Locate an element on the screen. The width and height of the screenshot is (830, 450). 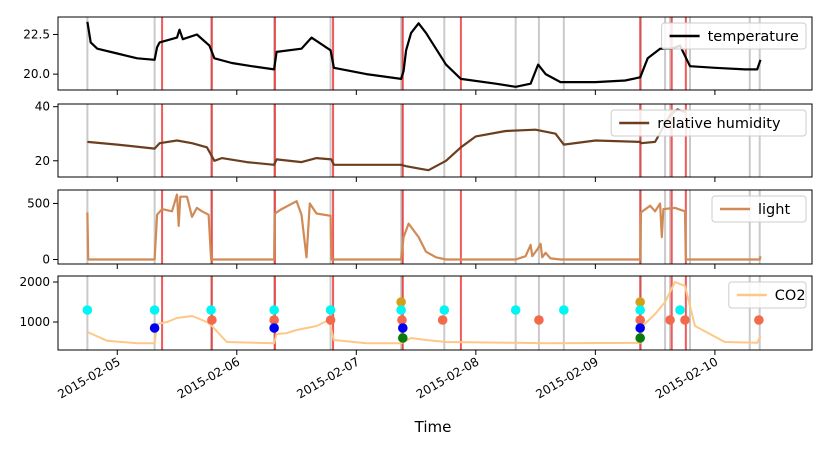
temperature-line is located at coordinates (424, 54).